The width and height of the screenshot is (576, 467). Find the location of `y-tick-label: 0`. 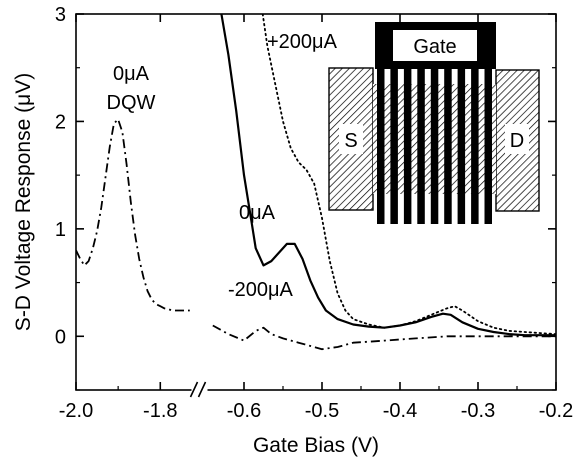

y-tick-label: 0 is located at coordinates (60, 337).